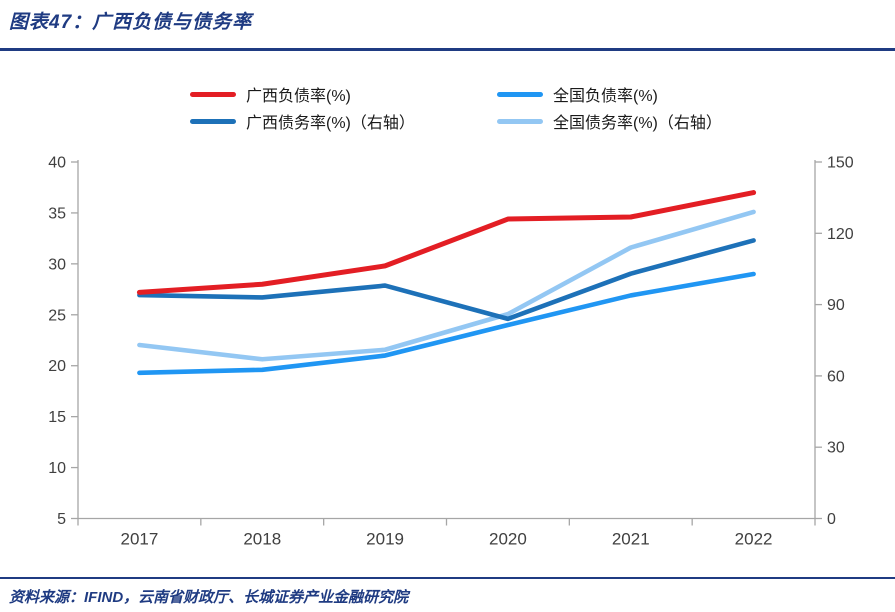 This screenshot has height=612, width=895. Describe the element at coordinates (754, 539) in the screenshot. I see `x-axis-category-label: 2022` at that location.